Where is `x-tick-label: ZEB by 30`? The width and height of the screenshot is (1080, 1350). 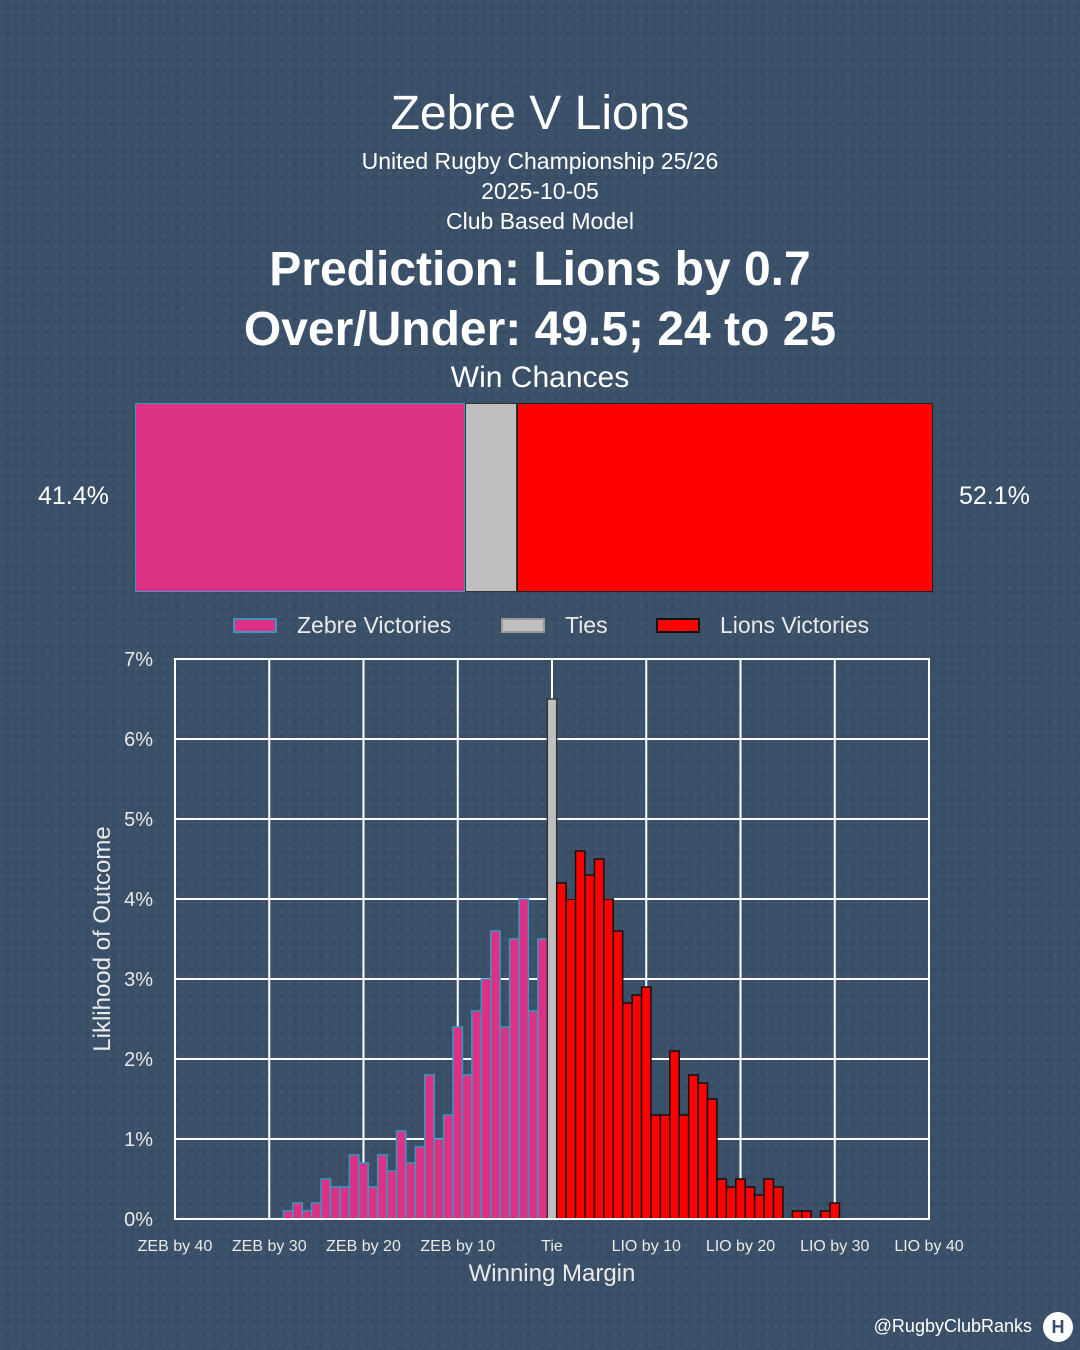
x-tick-label: ZEB by 30 is located at coordinates (269, 1246).